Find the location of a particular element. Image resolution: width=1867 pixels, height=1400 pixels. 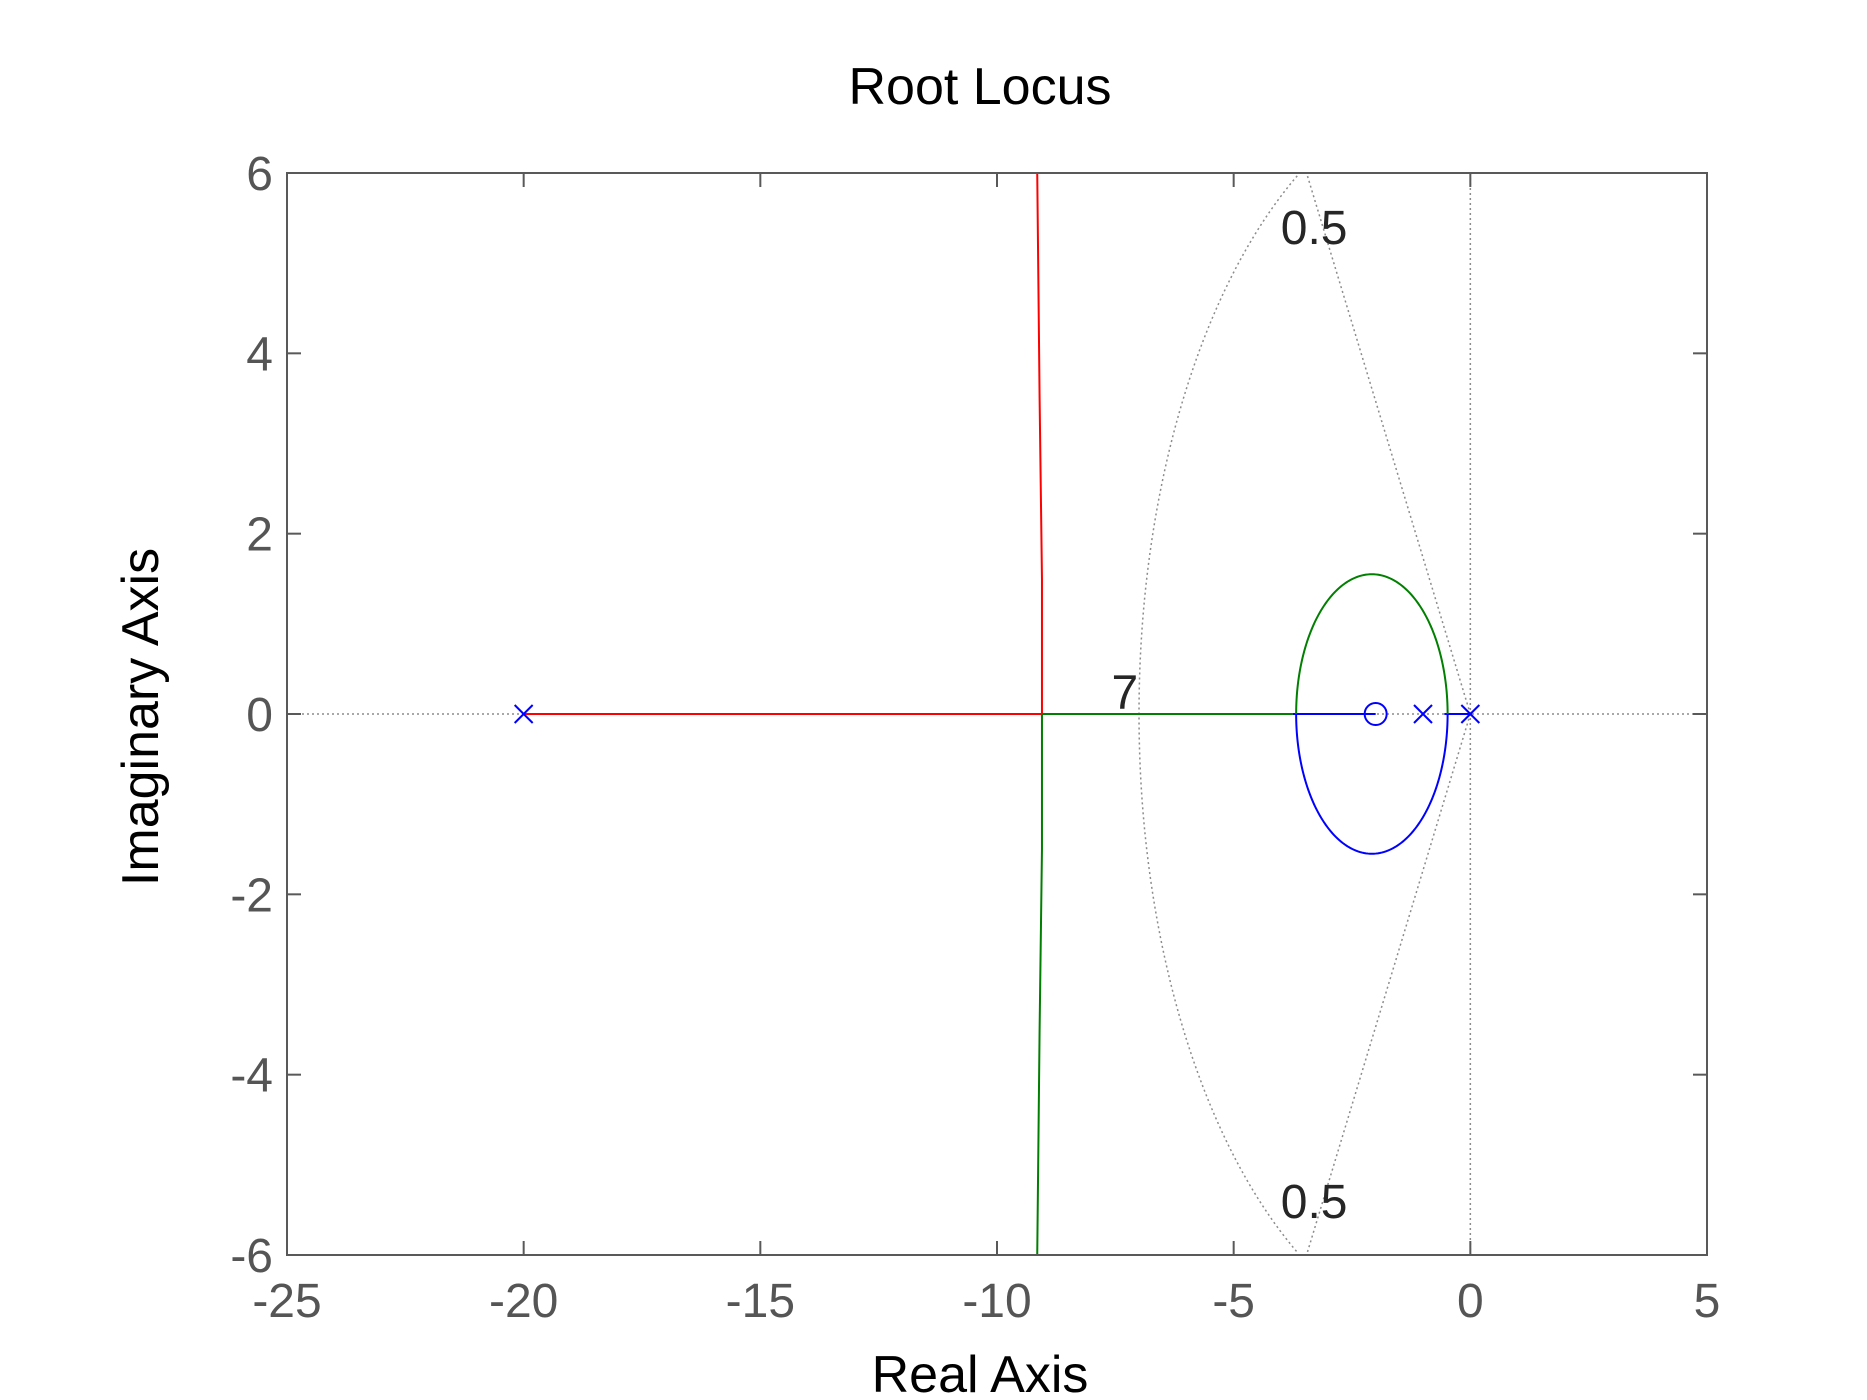

x-tick-label: -15 is located at coordinates (760, 1301).